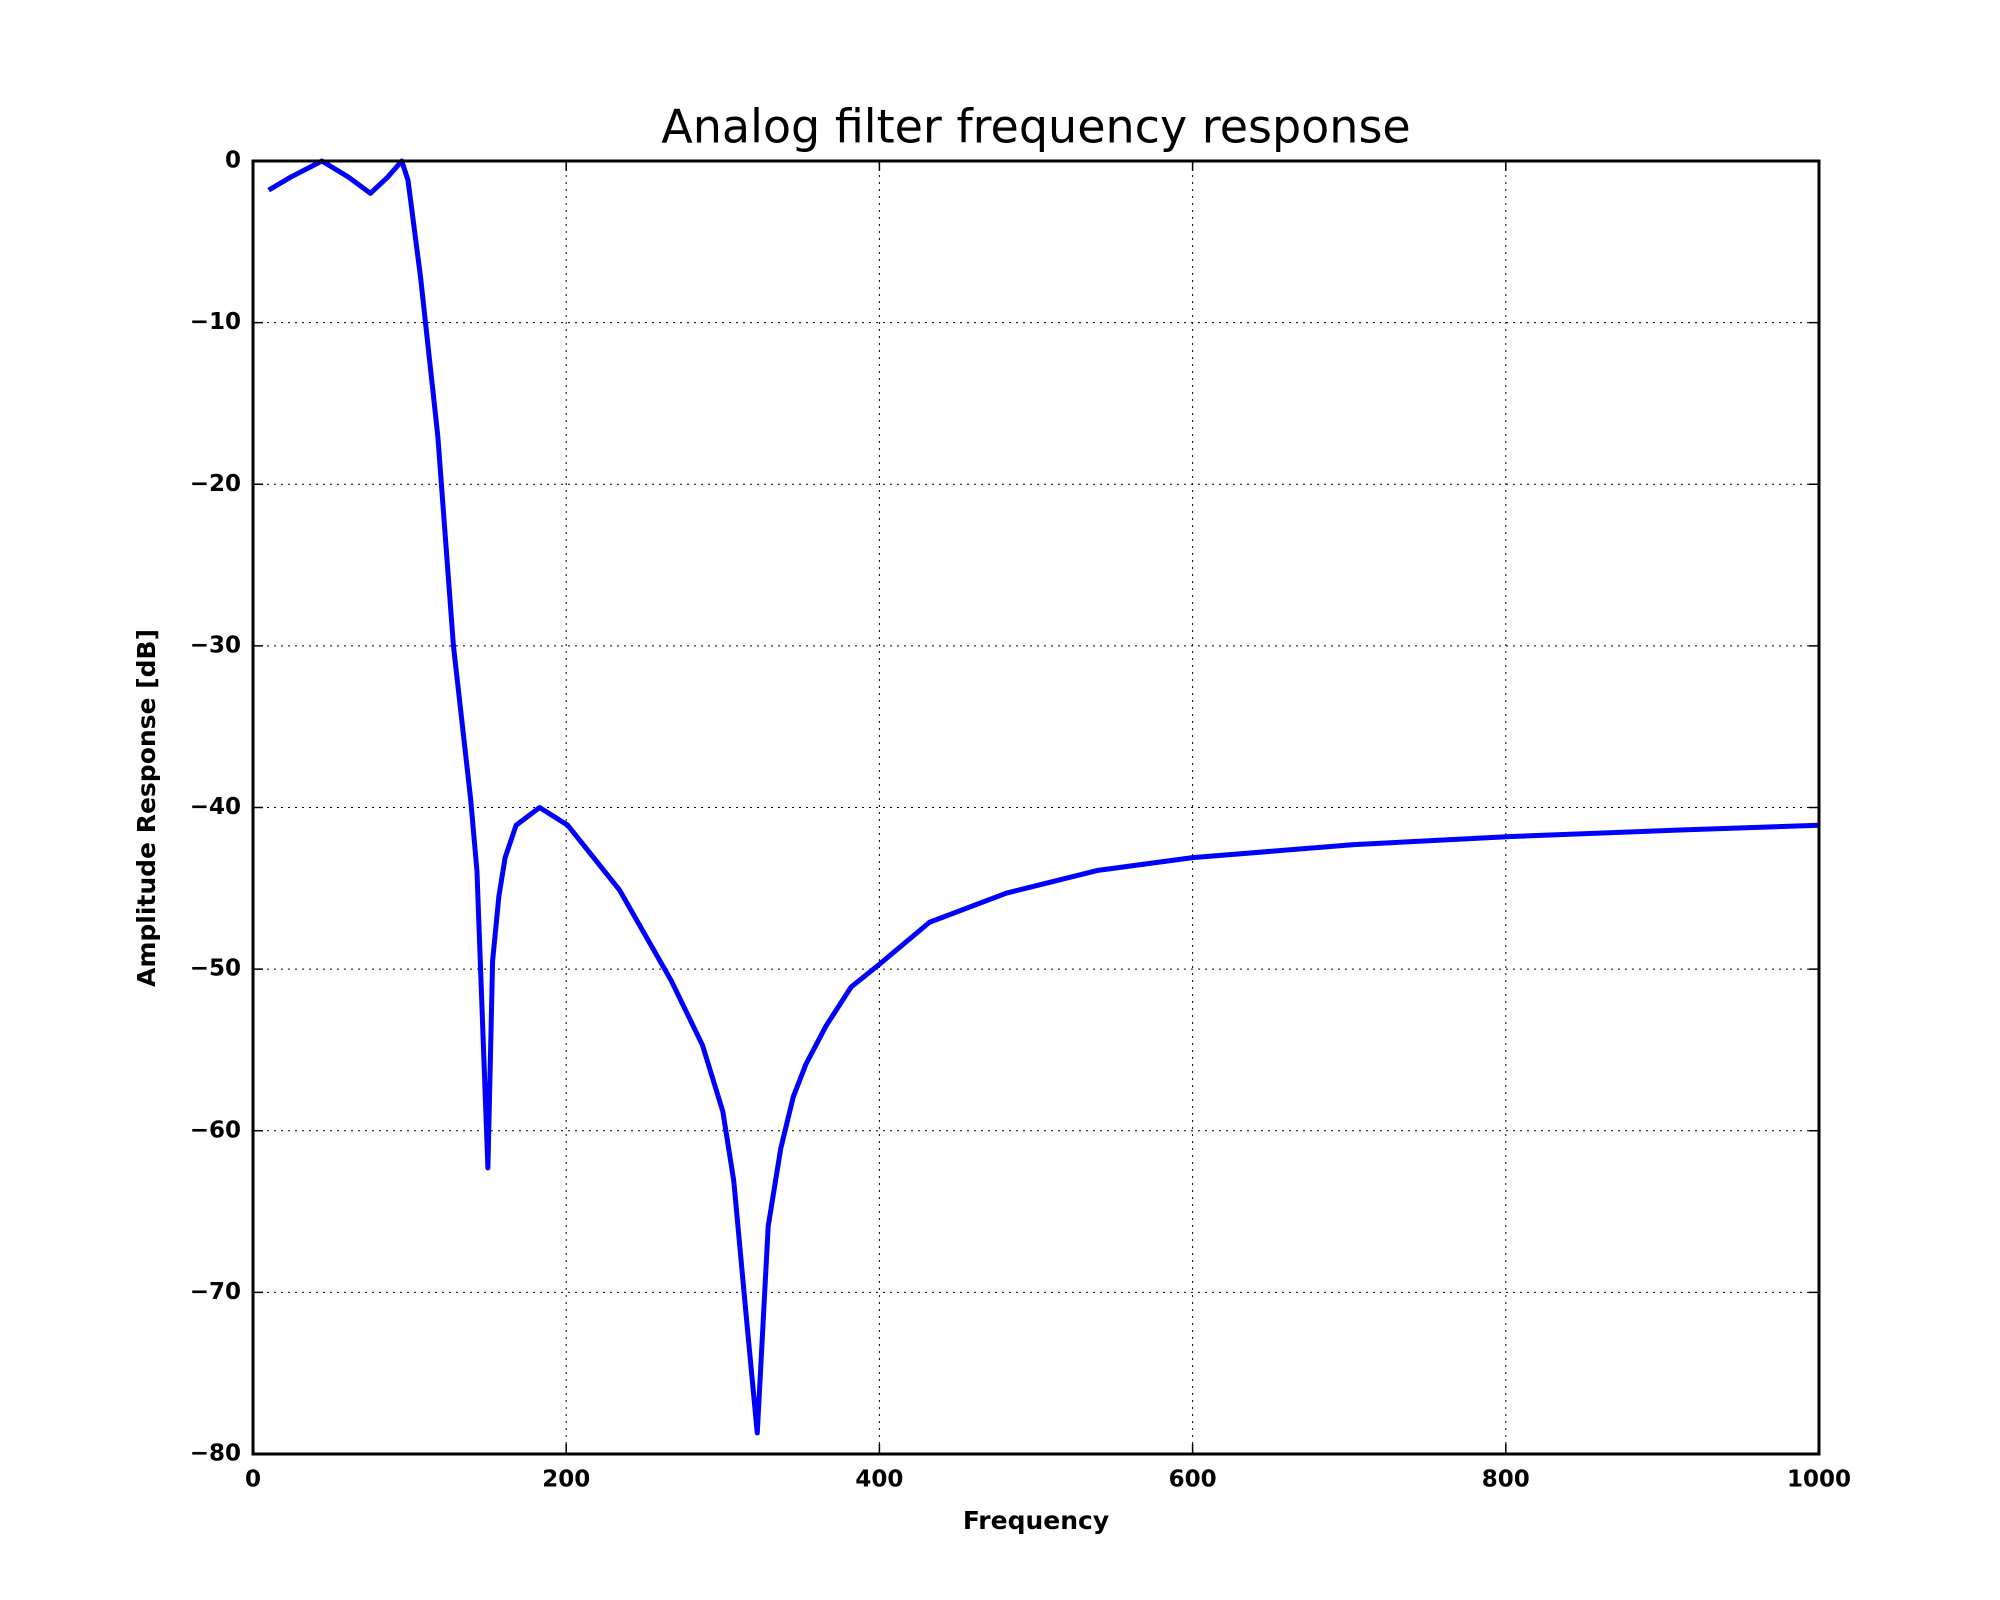 The image size is (2000, 1600). What do you see at coordinates (215, 322) in the screenshot?
I see `y-tick-label: −10` at bounding box center [215, 322].